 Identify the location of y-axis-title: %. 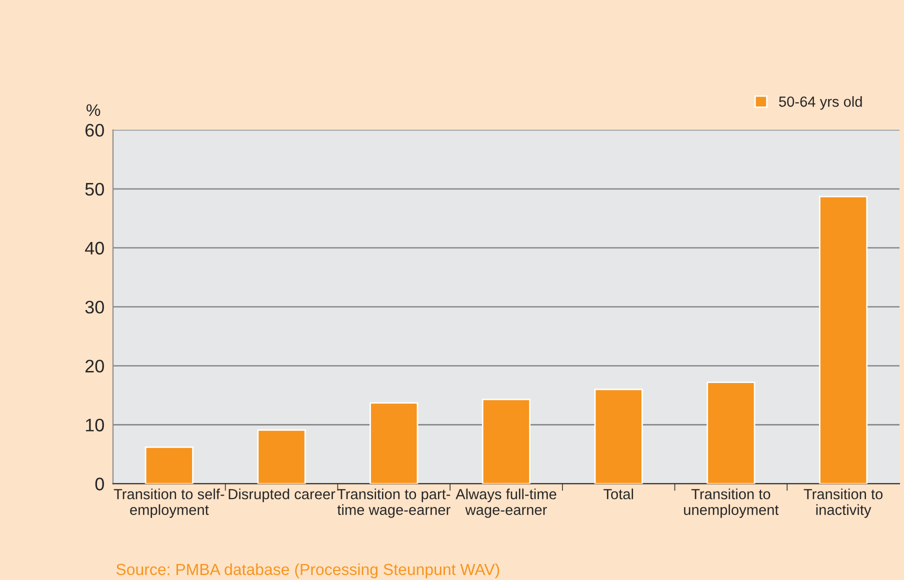
(93, 110).